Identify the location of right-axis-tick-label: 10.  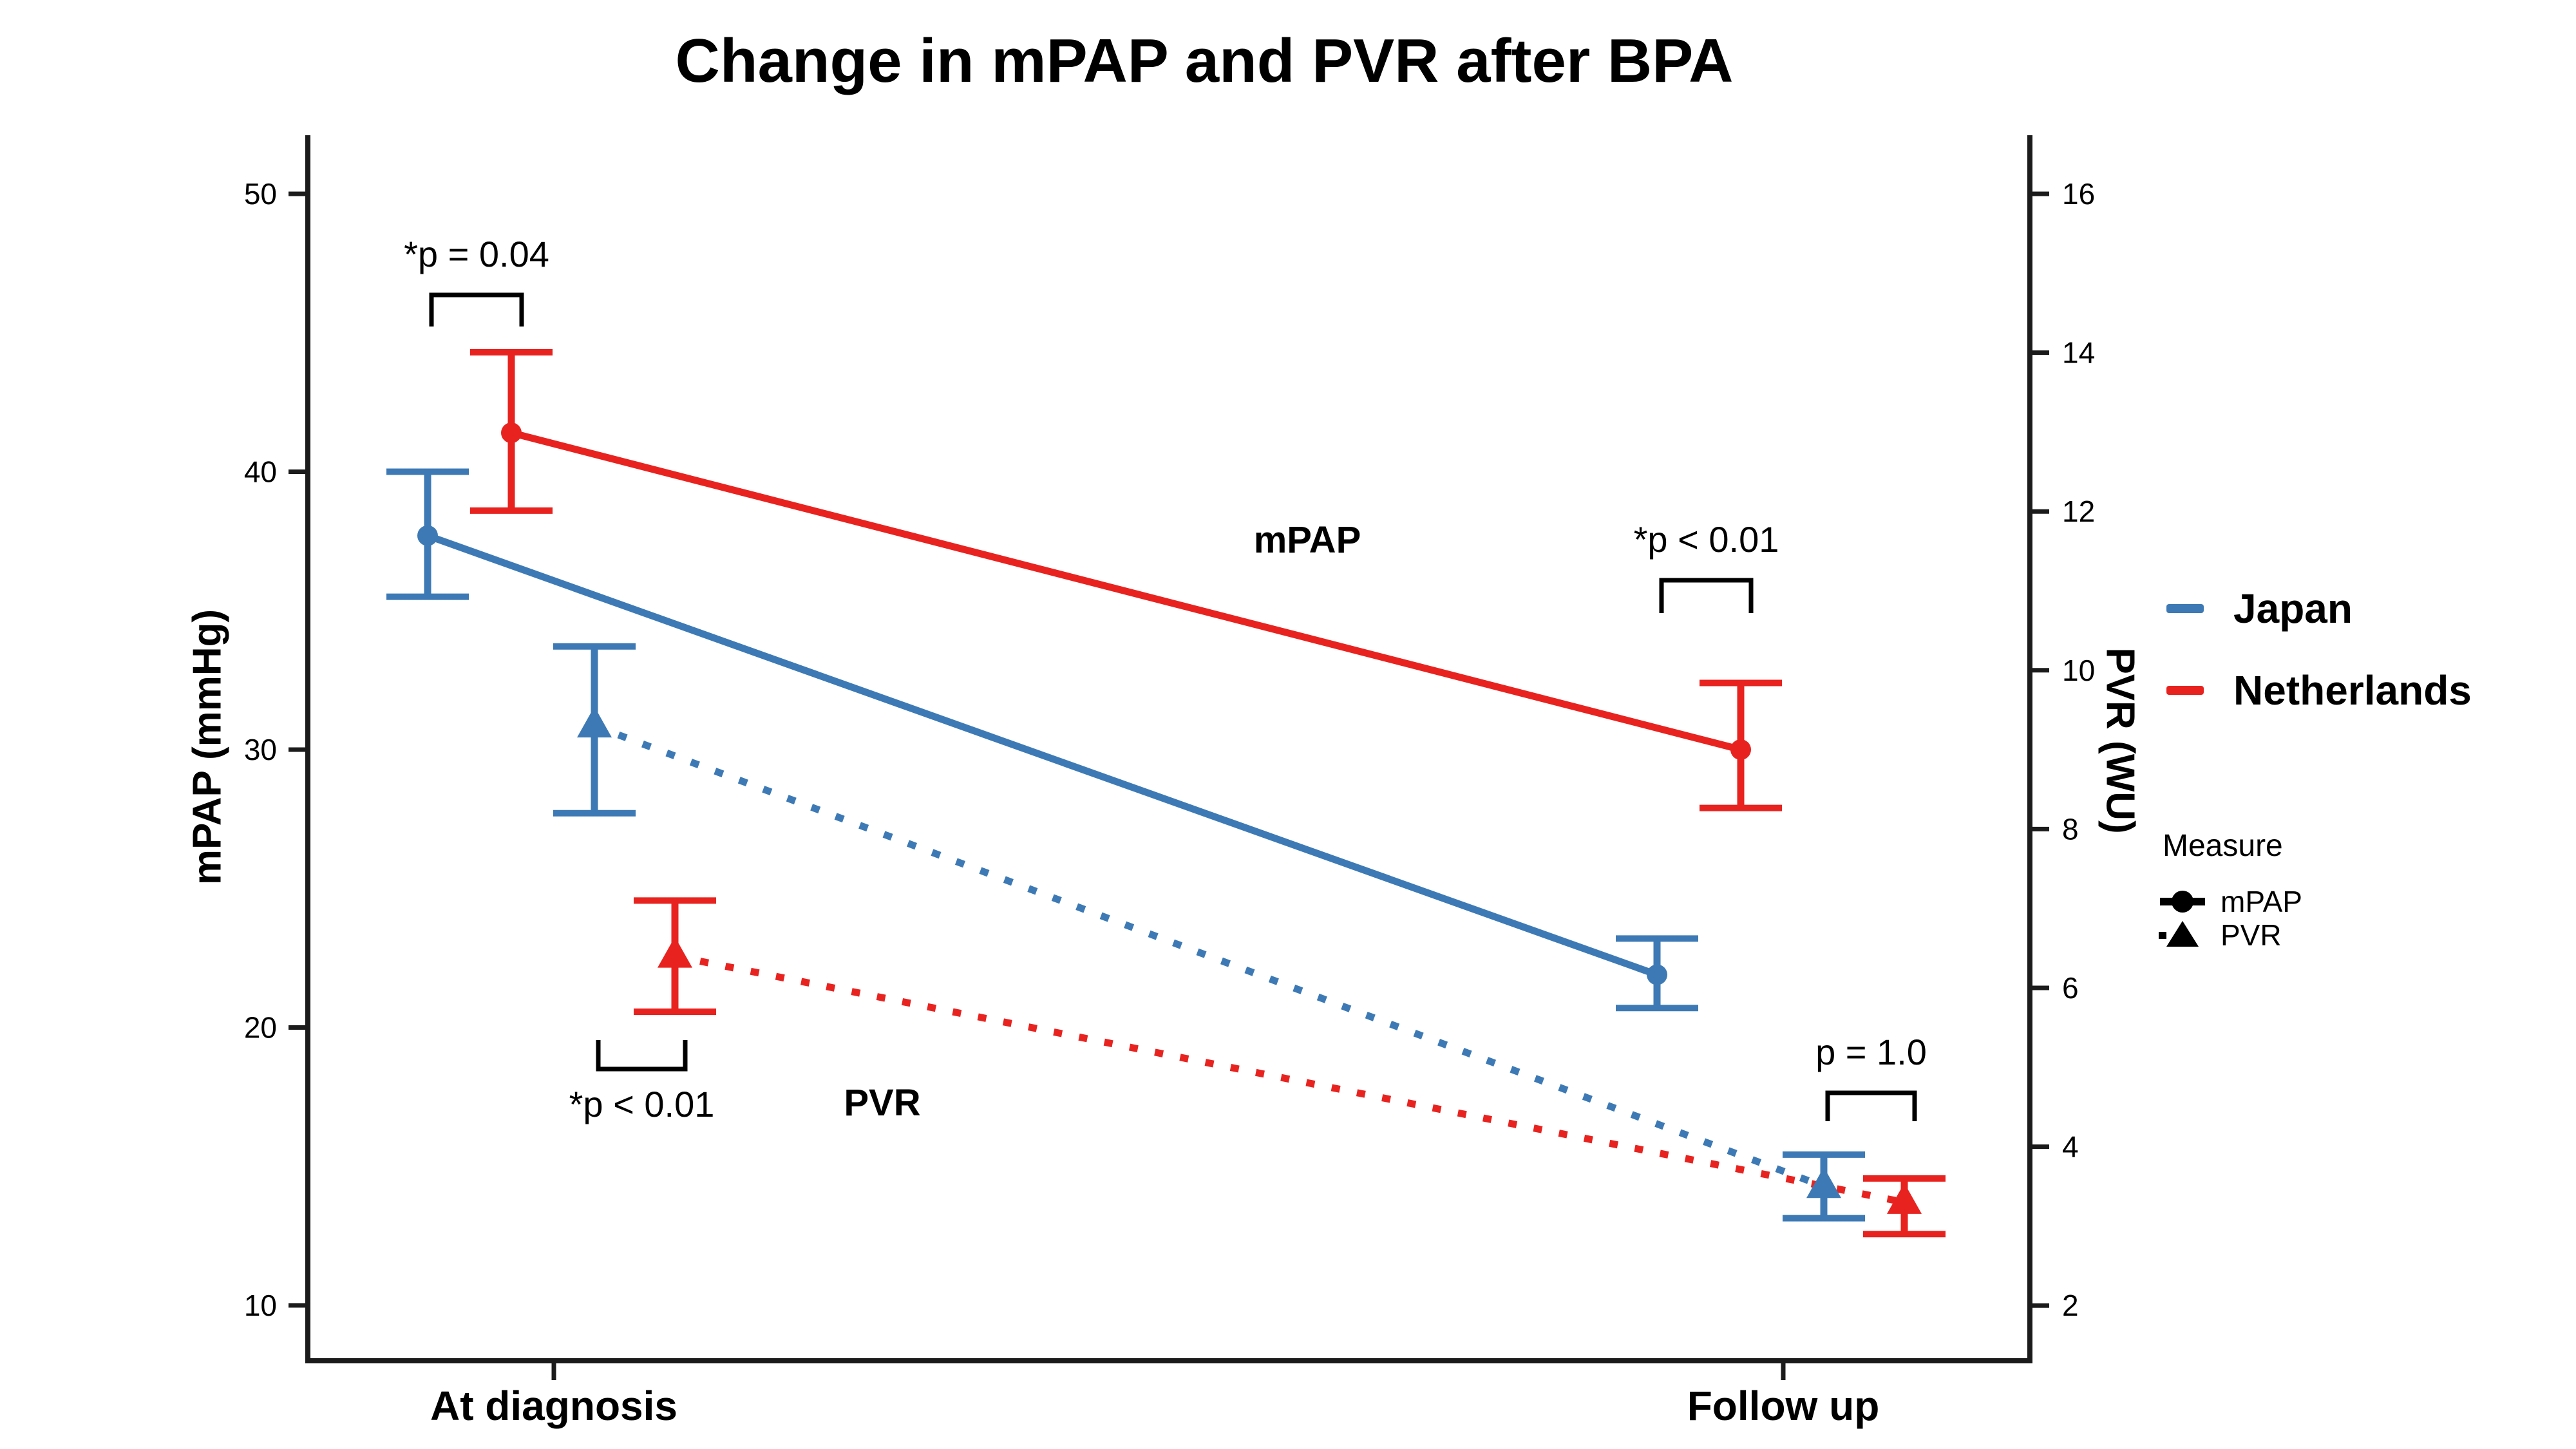
(2078, 670).